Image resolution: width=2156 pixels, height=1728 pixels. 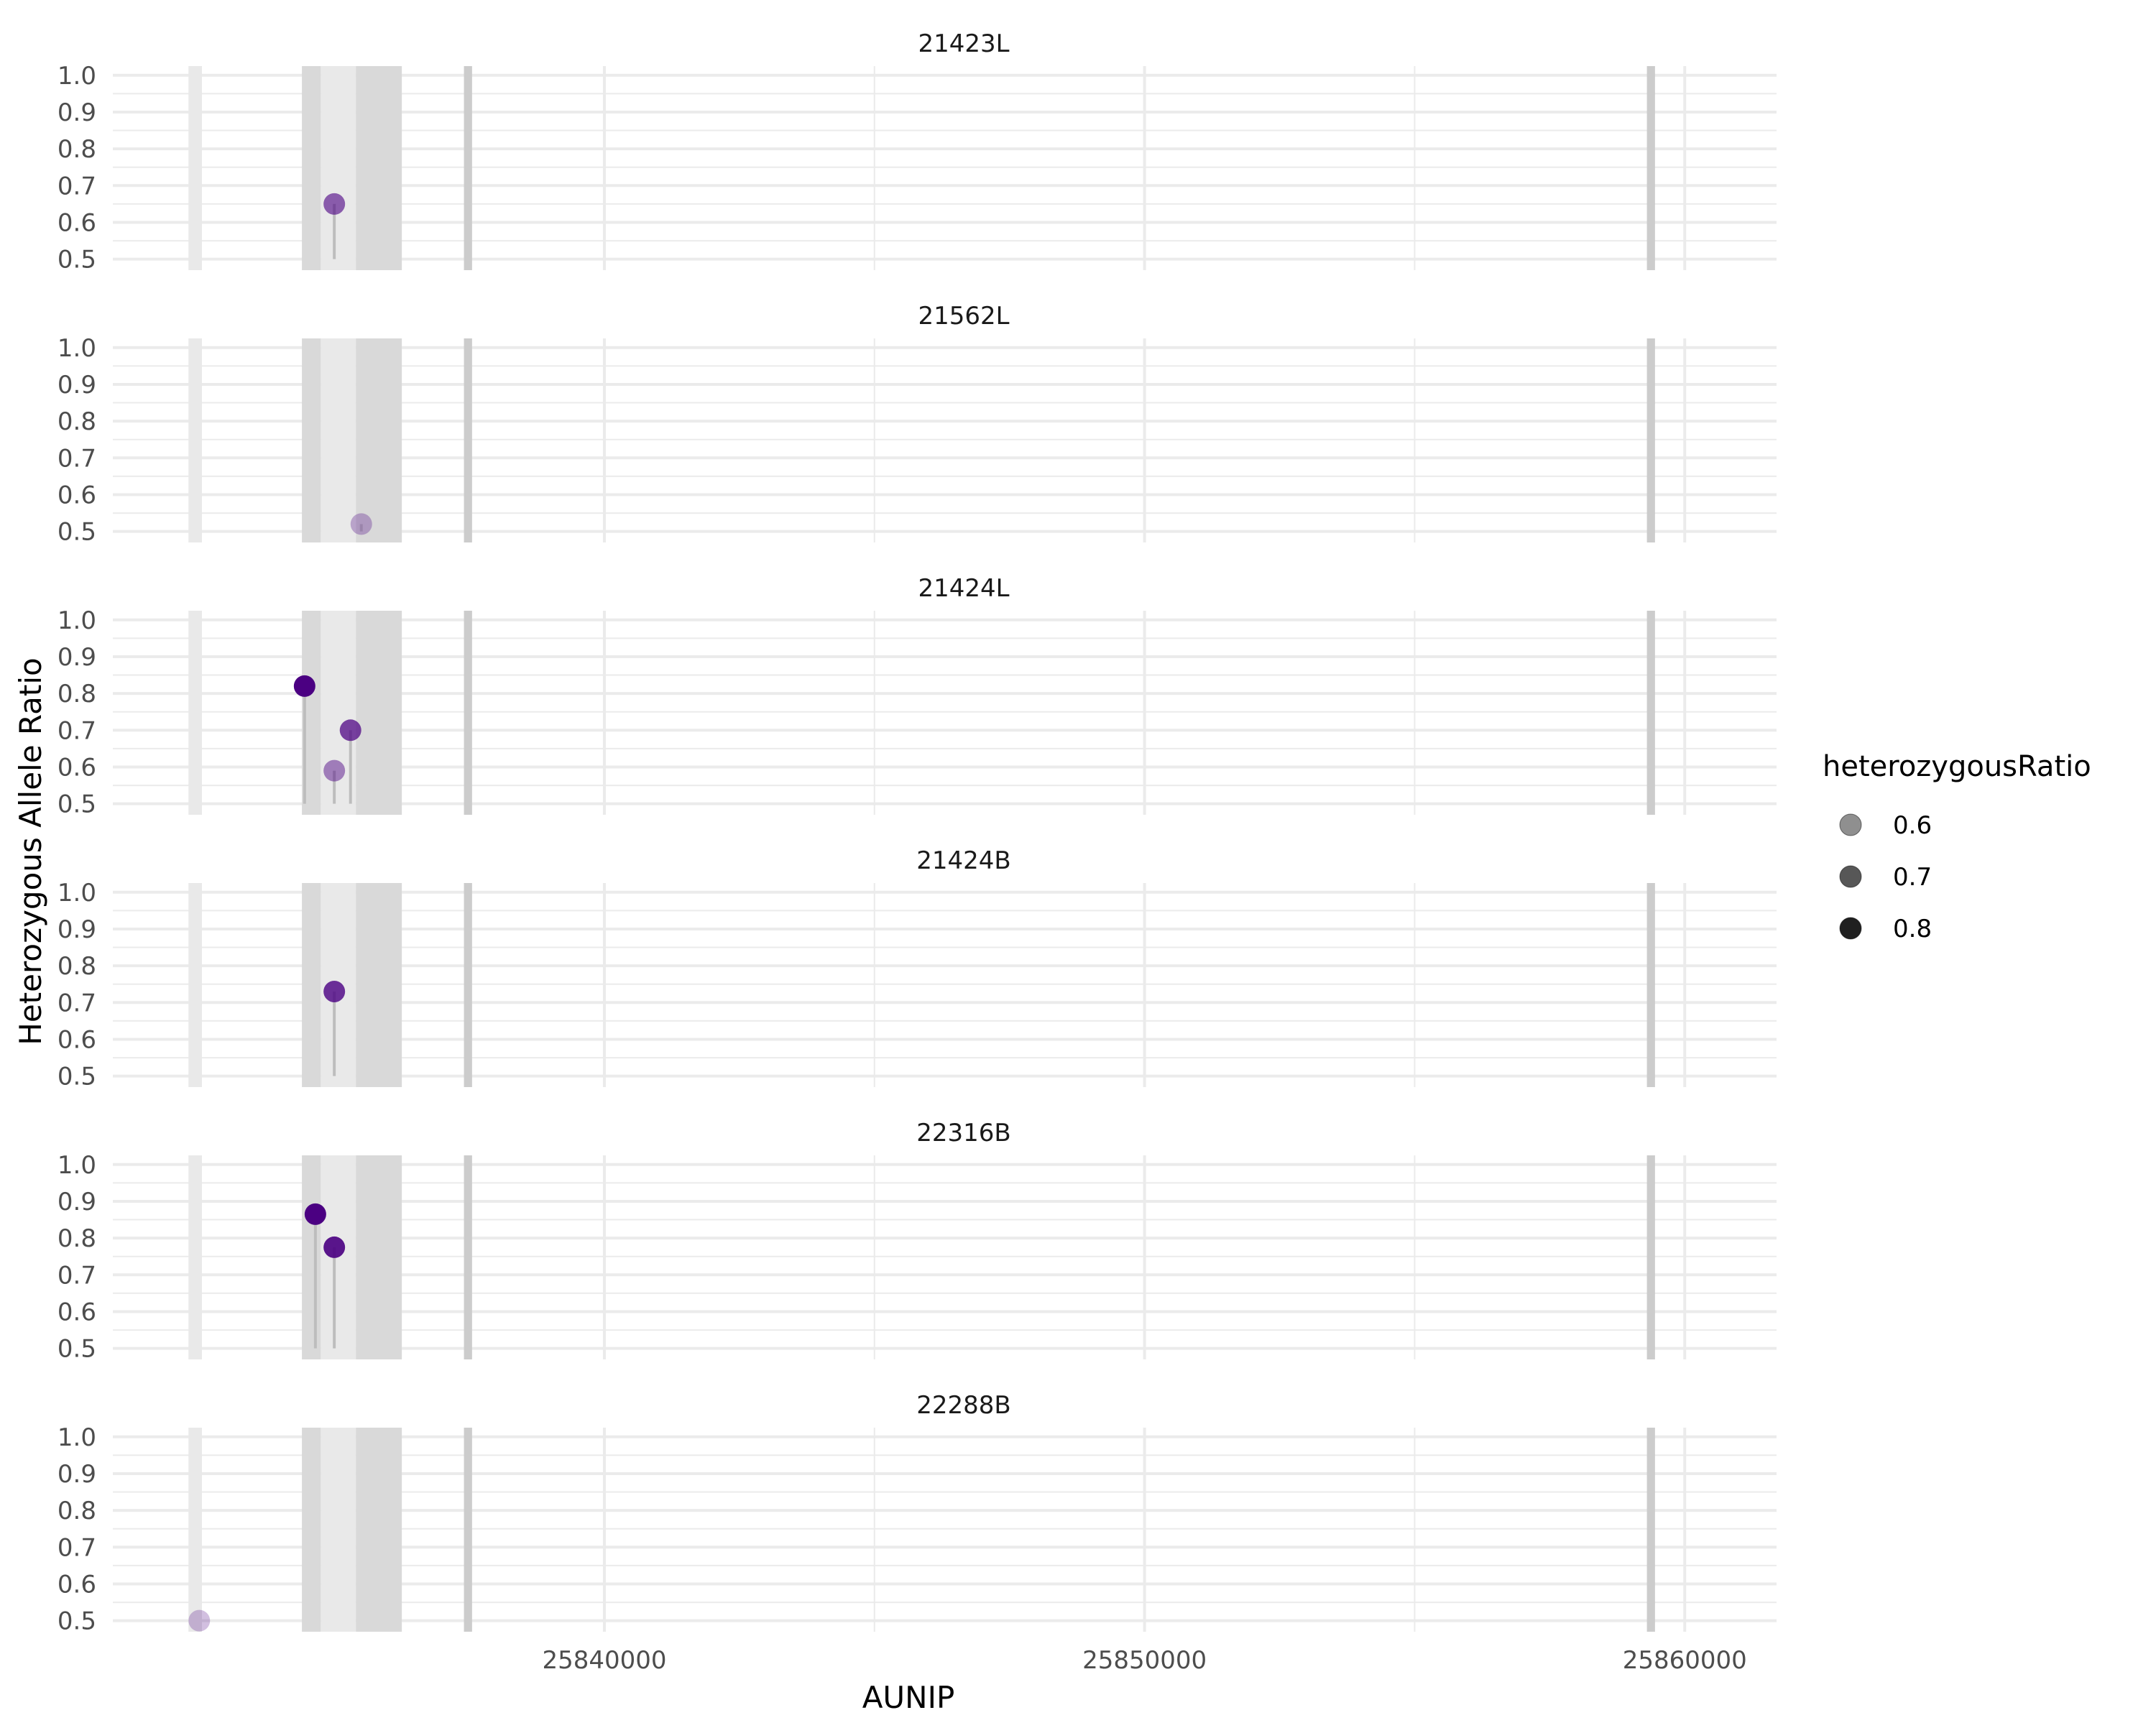 I want to click on facet-panel: 21423L 0.5 0.6 0.7 0.8 0.9 1.0, so click(x=917, y=151).